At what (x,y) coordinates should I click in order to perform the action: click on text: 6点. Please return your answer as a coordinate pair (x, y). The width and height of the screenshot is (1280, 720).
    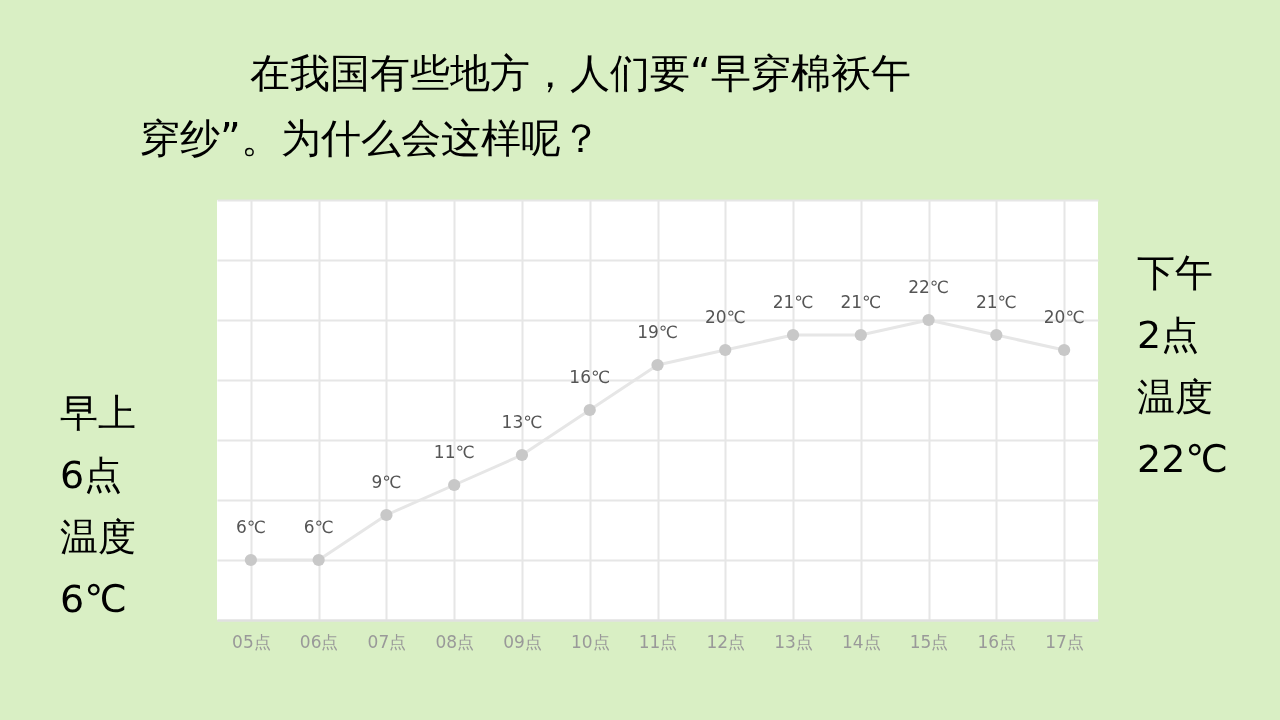
    Looking at the image, I should click on (91, 475).